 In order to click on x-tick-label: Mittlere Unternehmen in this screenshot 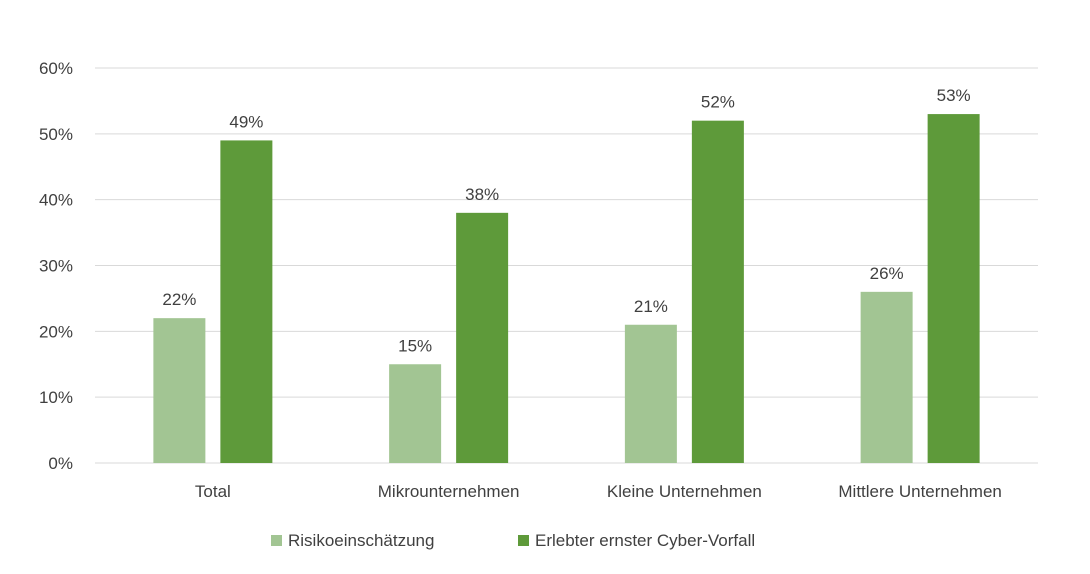, I will do `click(919, 491)`.